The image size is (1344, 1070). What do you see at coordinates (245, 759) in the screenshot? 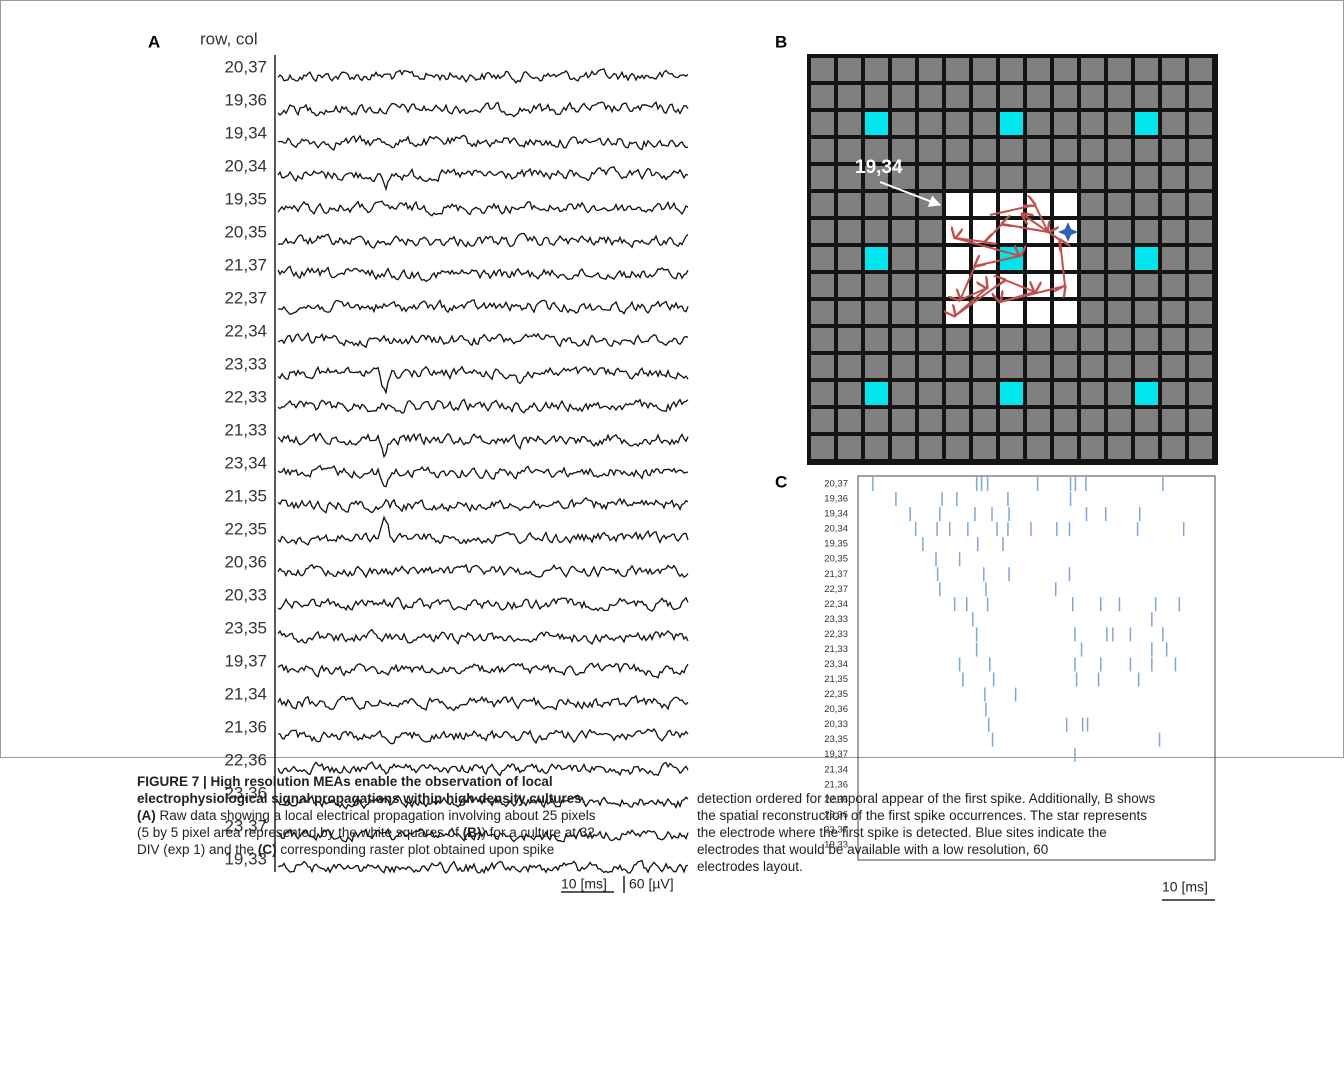
I see `row-label: 22,36` at bounding box center [245, 759].